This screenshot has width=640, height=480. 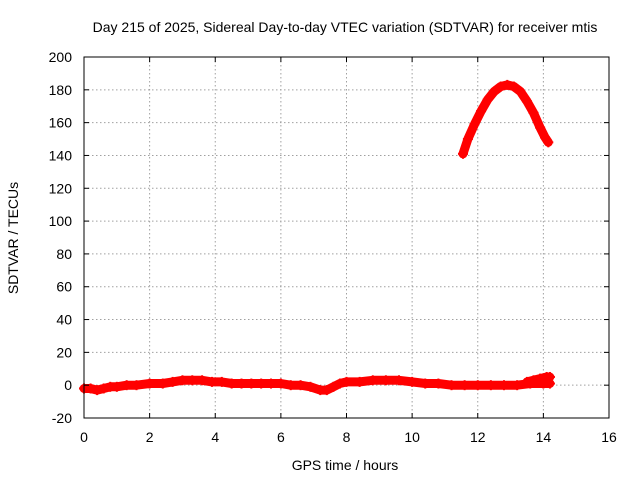 What do you see at coordinates (13, 238) in the screenshot?
I see `y-axis-label: SDTVAR / TECUs` at bounding box center [13, 238].